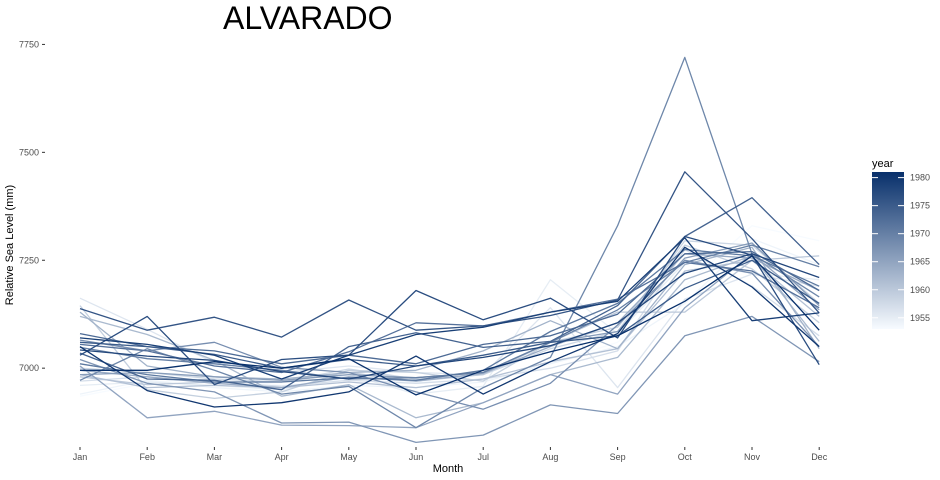  What do you see at coordinates (920, 318) in the screenshot?
I see `legend-tick-label: 1955` at bounding box center [920, 318].